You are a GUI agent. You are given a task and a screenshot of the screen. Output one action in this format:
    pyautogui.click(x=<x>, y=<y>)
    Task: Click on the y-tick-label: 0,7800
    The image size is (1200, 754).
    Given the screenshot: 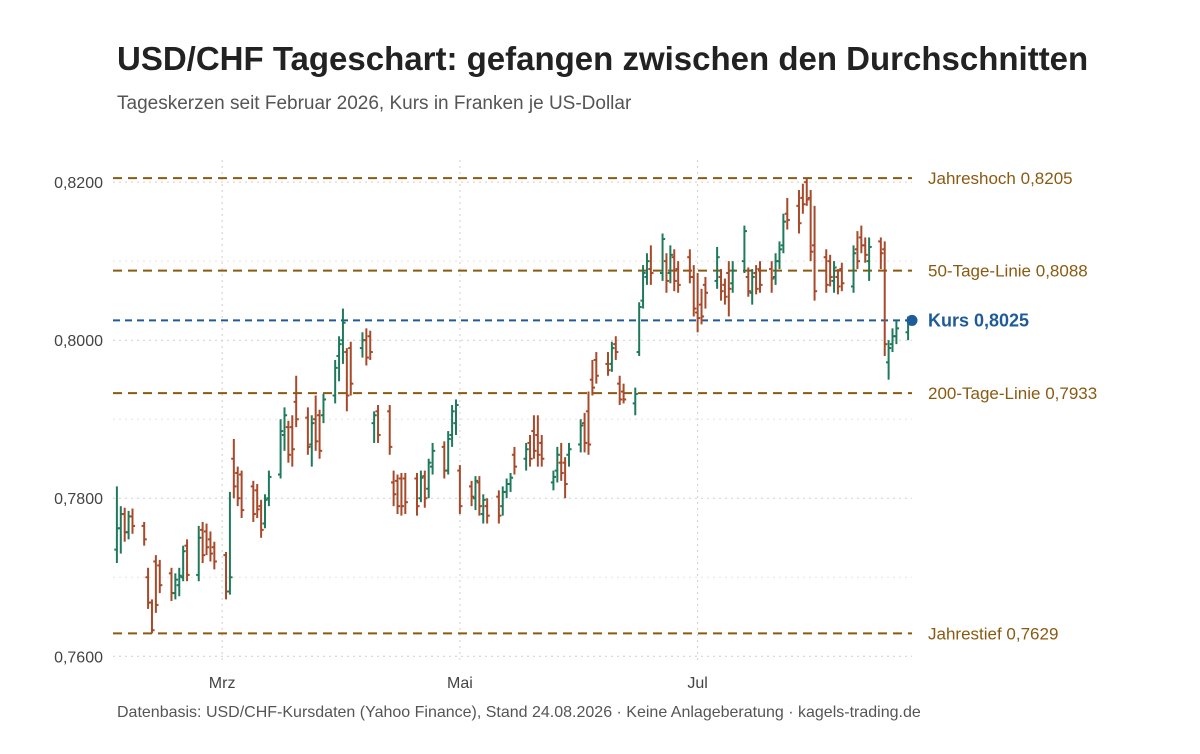 What is the action you would take?
    pyautogui.click(x=78, y=499)
    